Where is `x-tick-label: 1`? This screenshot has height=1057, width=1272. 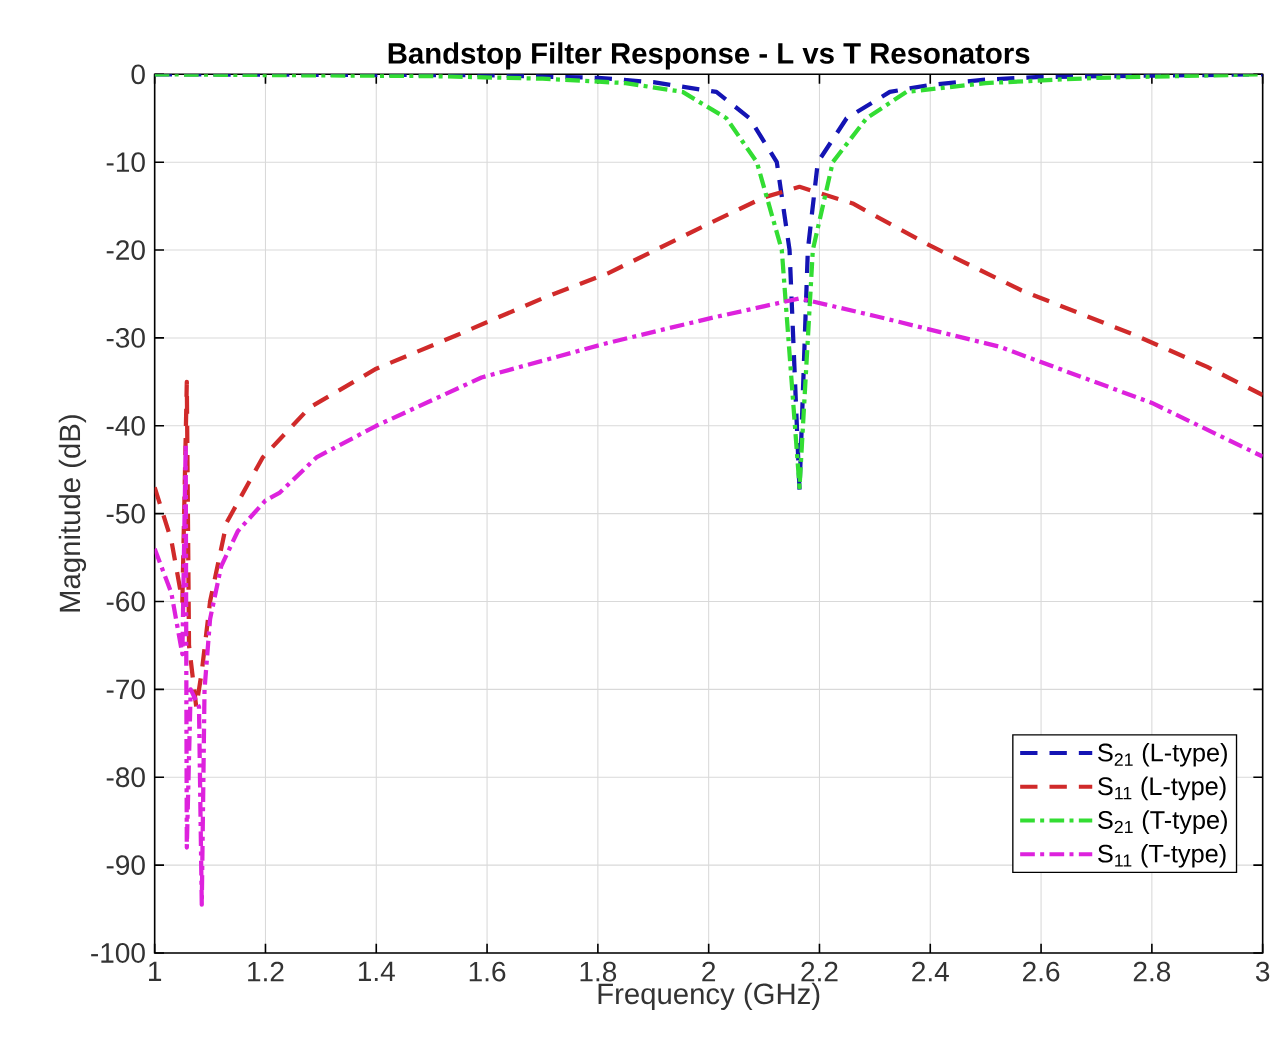
x-tick-label: 1 is located at coordinates (155, 971).